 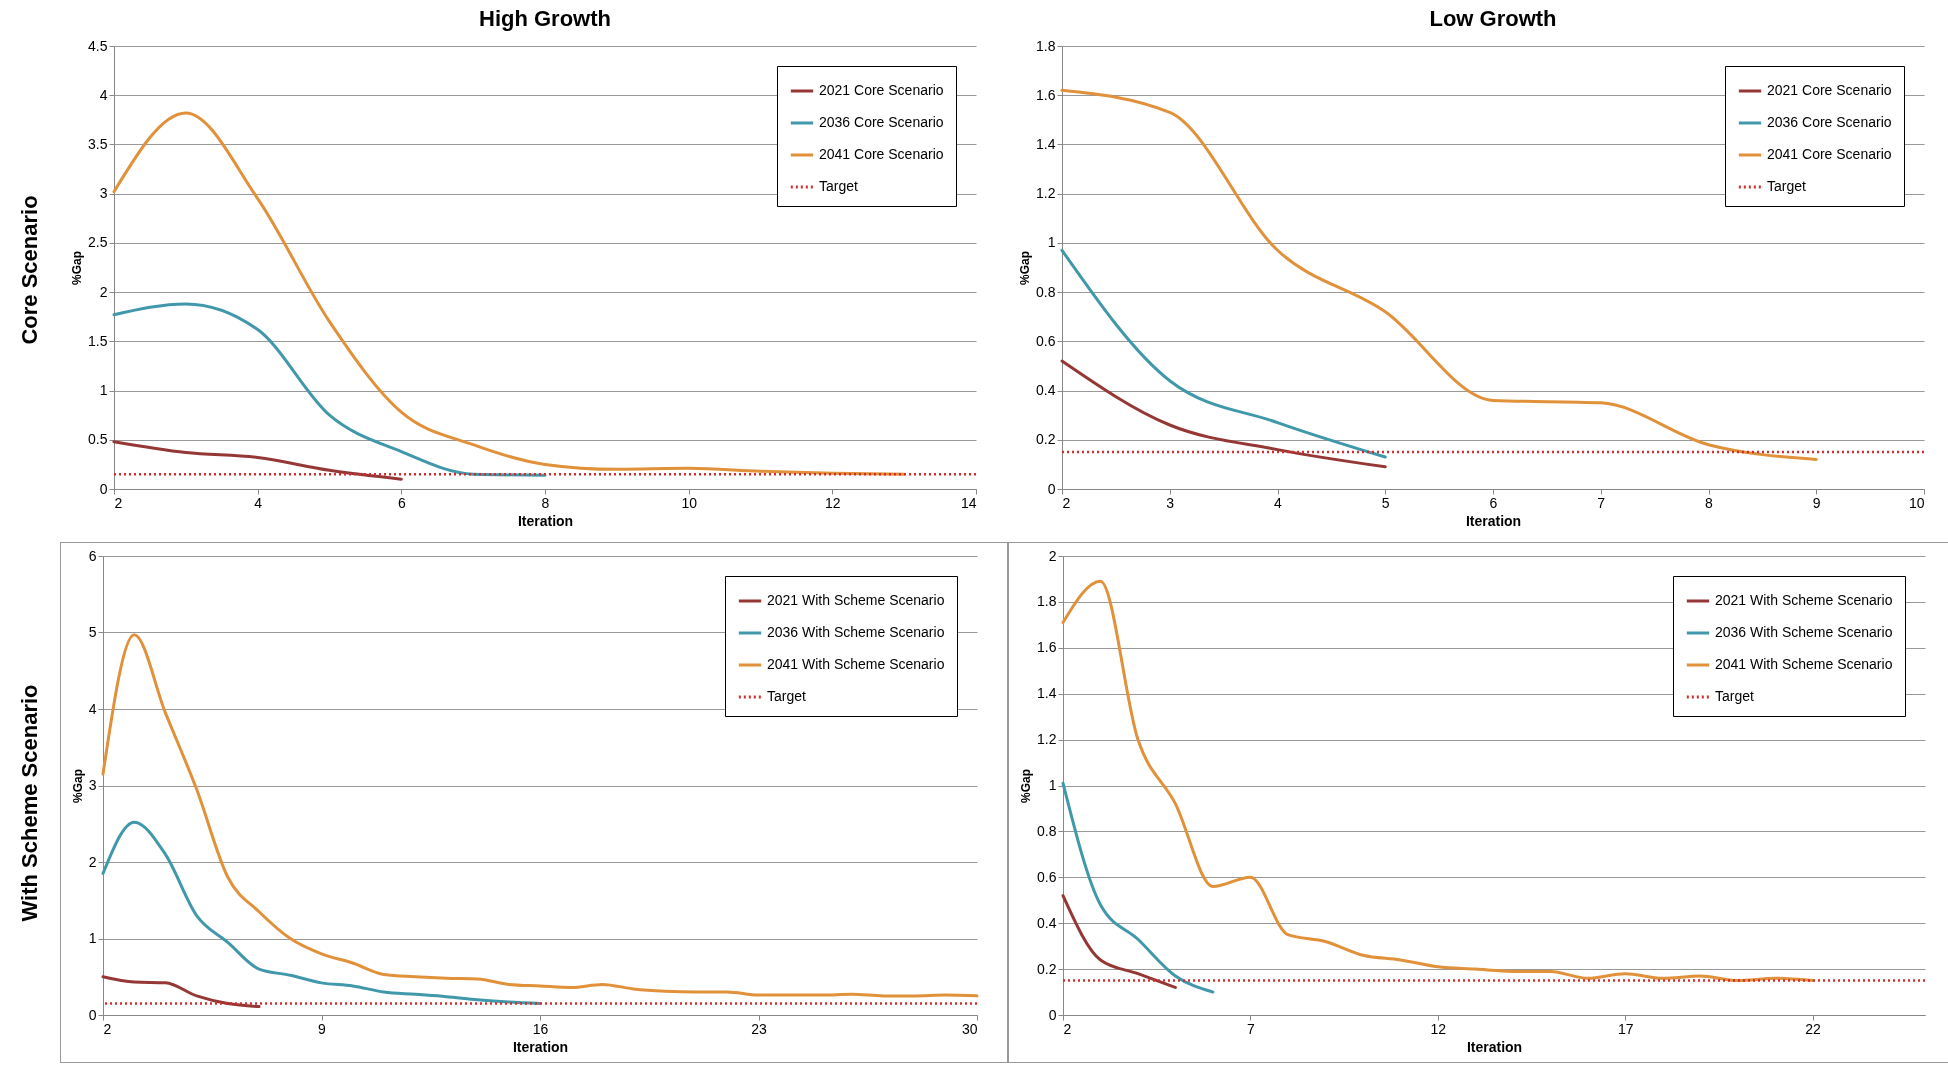 I want to click on x-tick-label: 23, so click(x=759, y=1028).